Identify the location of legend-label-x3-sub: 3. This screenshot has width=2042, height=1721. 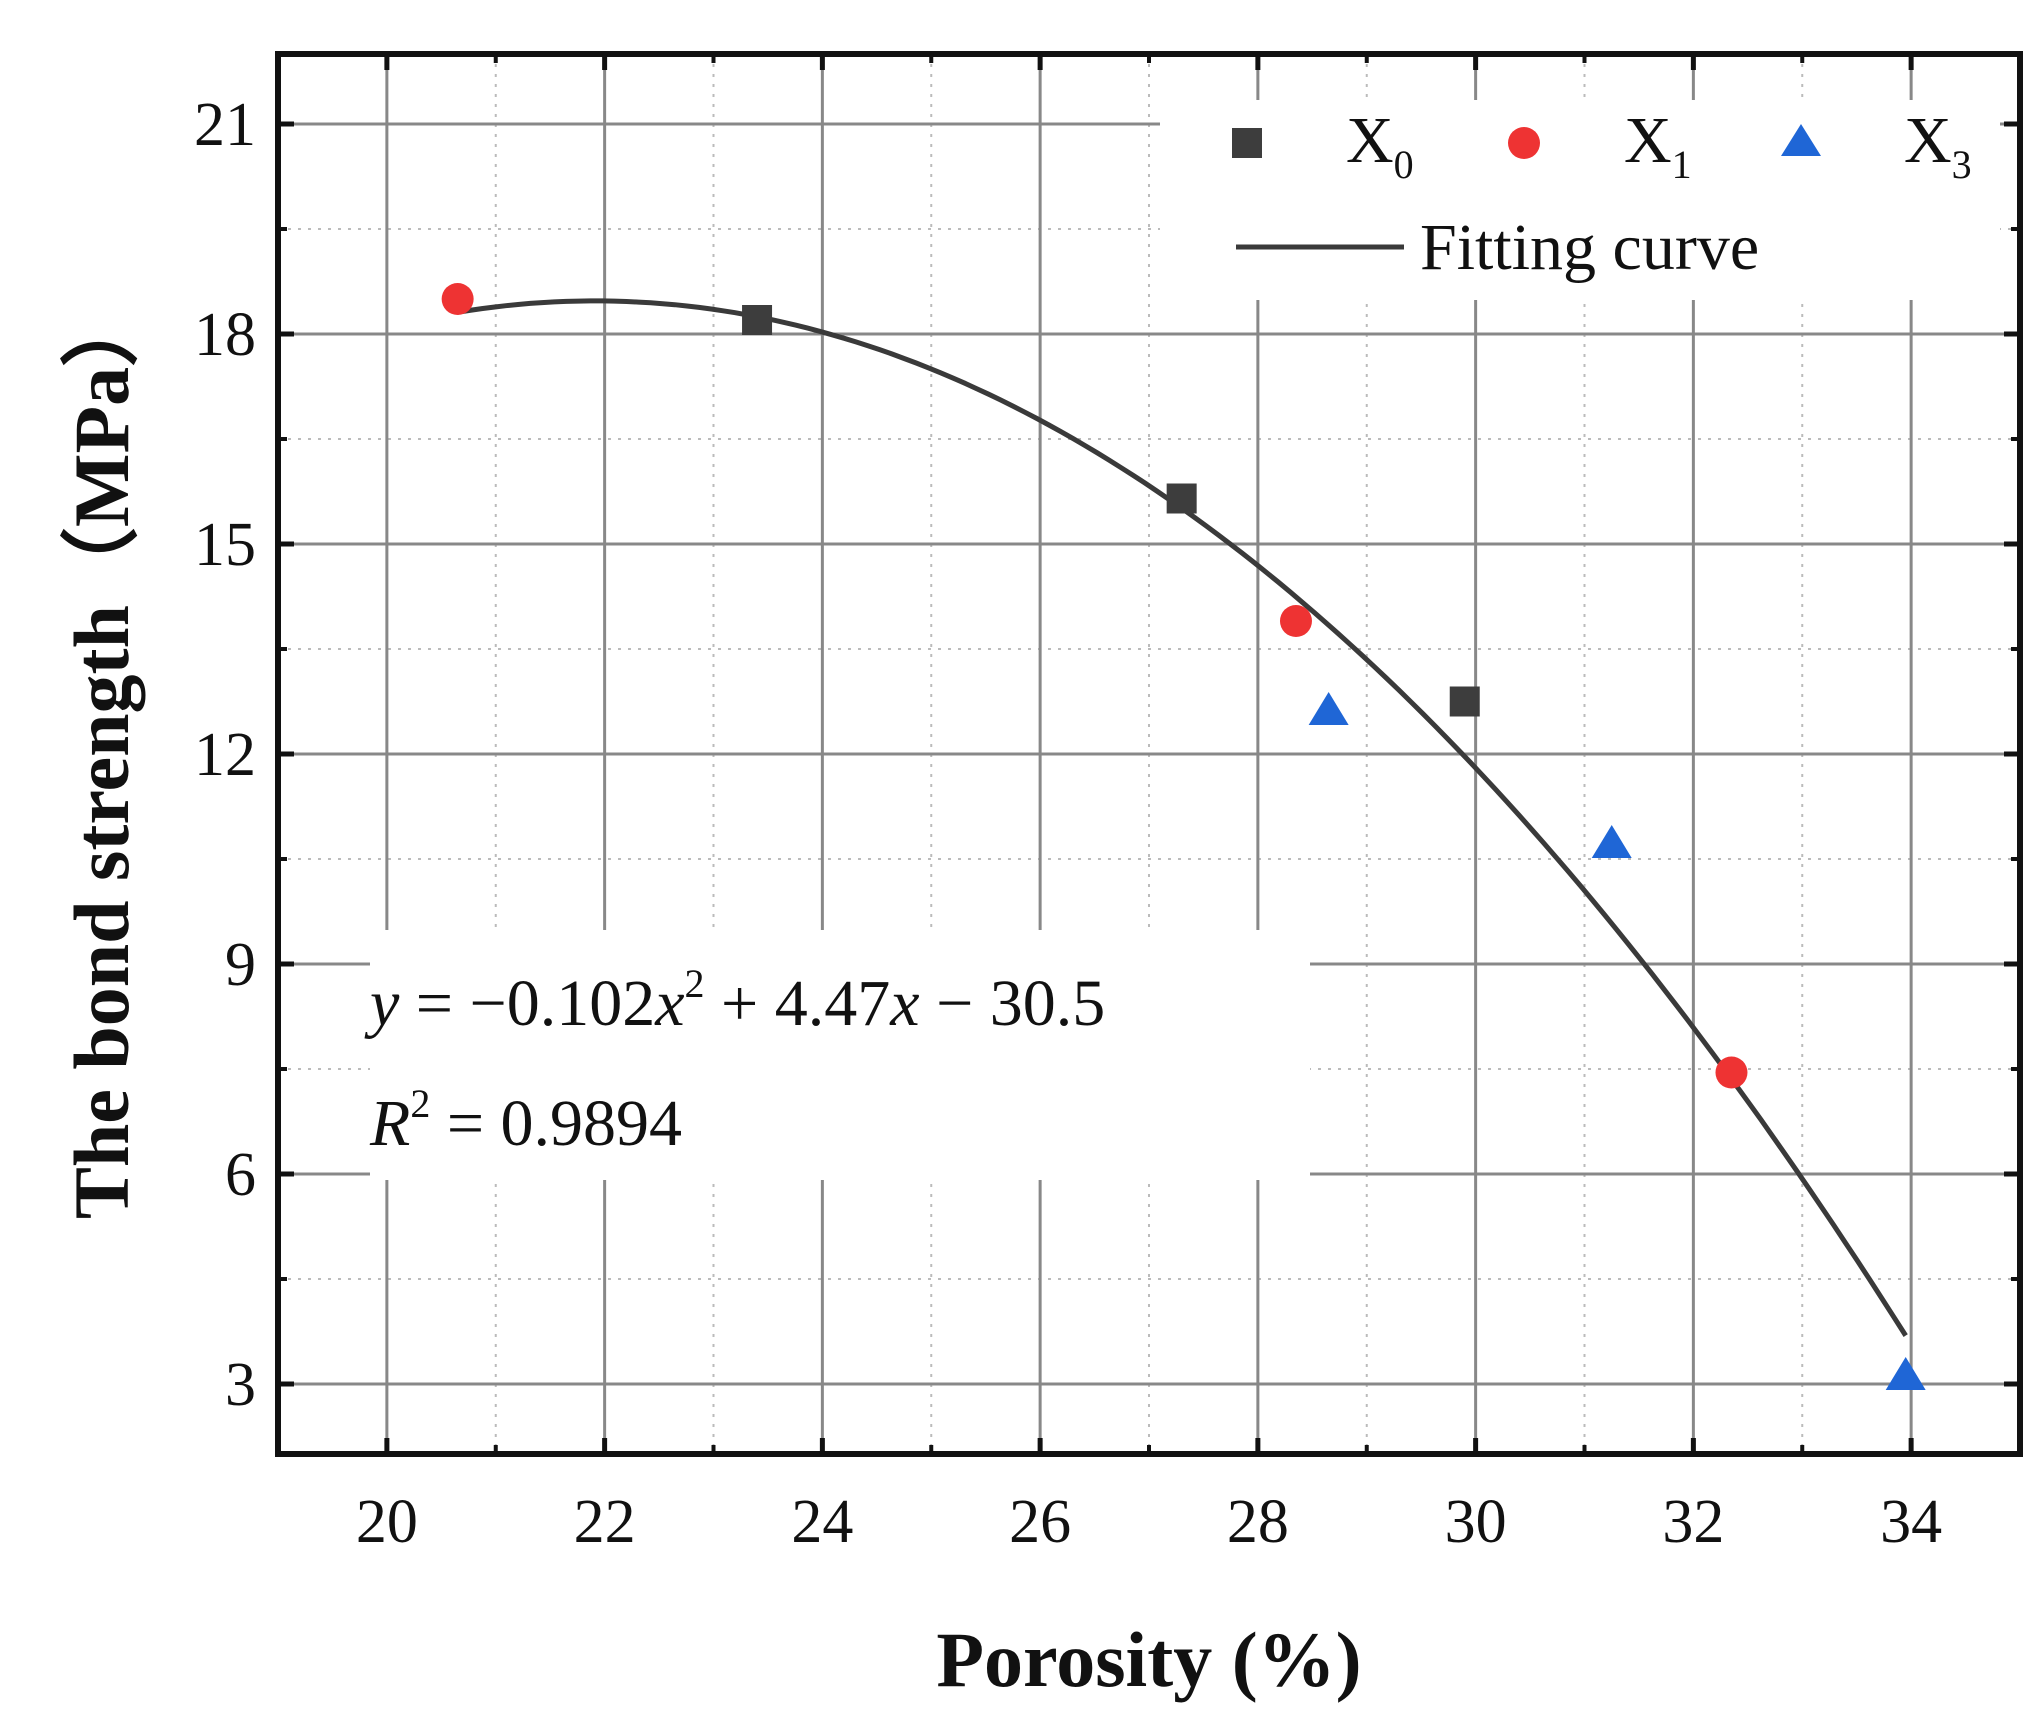
(1962, 164).